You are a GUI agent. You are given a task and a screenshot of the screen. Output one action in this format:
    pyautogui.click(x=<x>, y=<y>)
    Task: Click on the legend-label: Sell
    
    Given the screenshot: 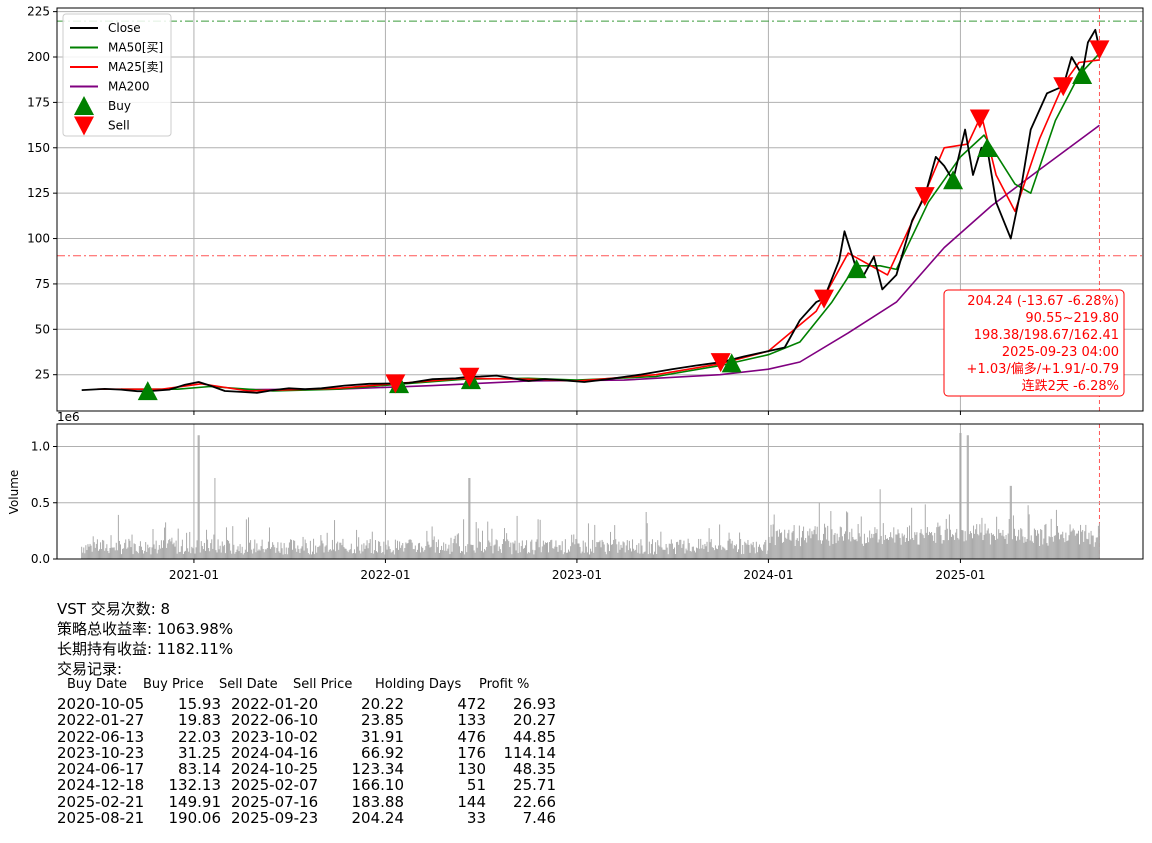 What is the action you would take?
    pyautogui.click(x=119, y=126)
    